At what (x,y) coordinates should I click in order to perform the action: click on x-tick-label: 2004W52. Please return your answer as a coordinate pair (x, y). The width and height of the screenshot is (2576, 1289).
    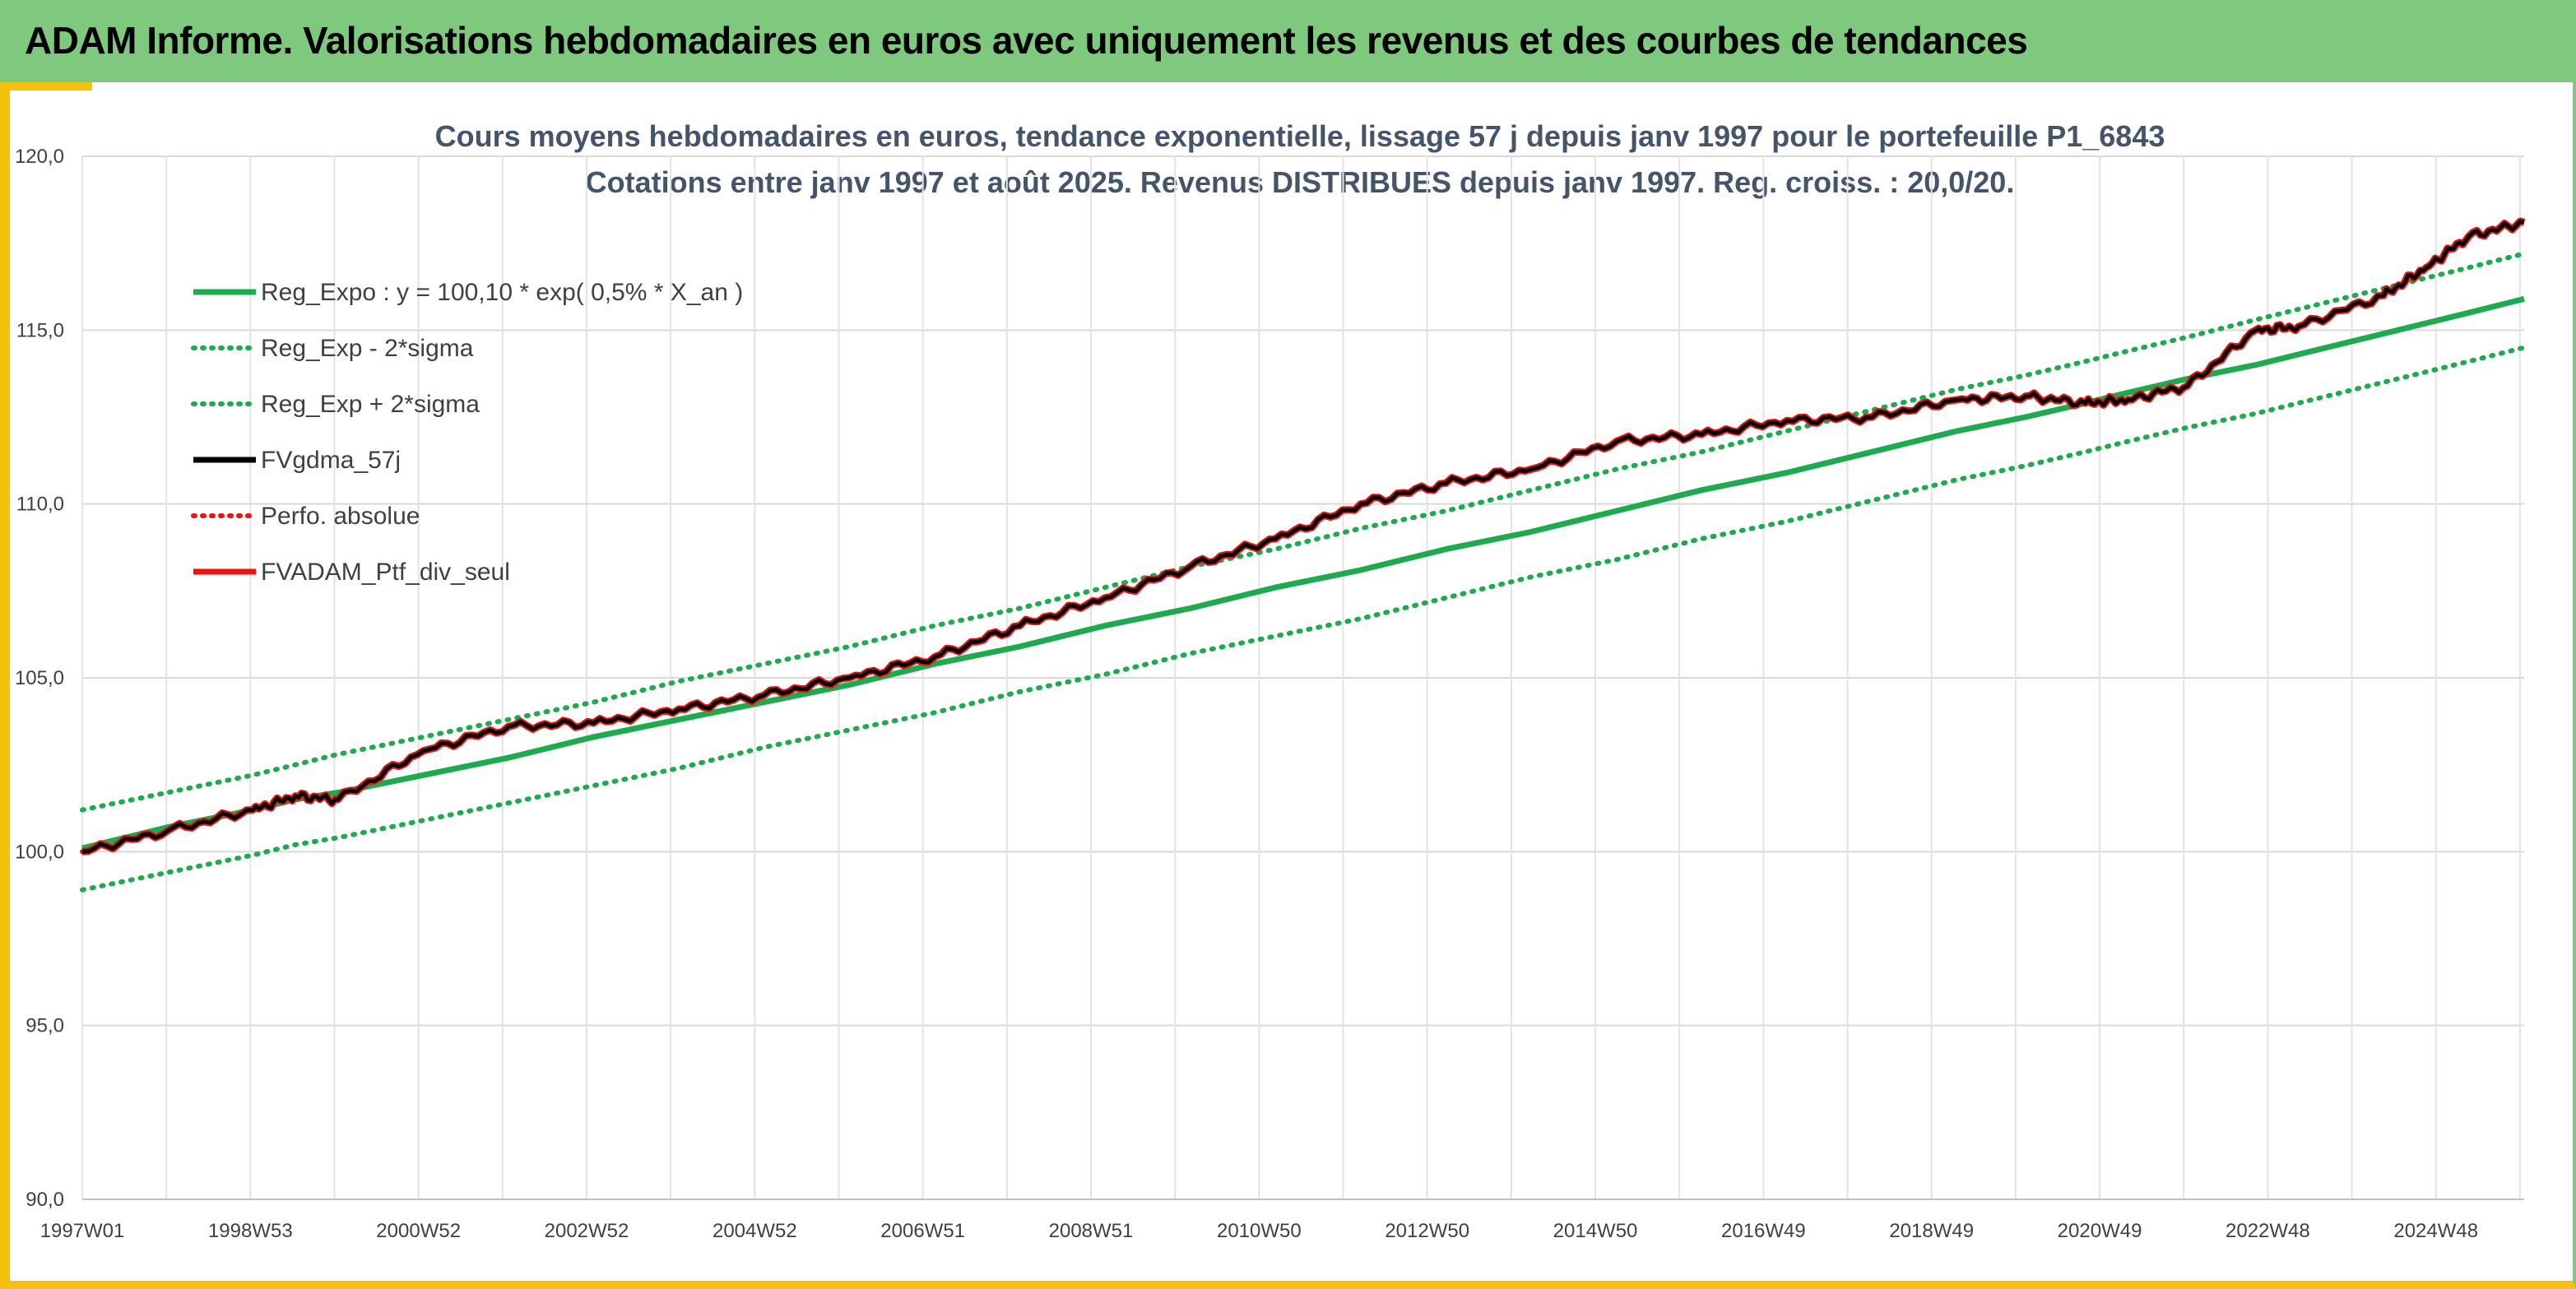
    Looking at the image, I should click on (755, 1231).